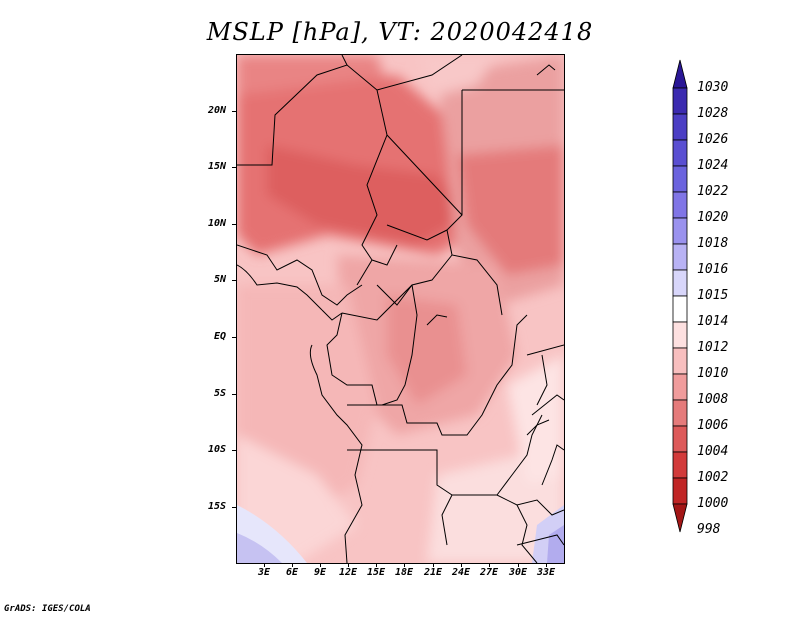 This screenshot has width=800, height=618. I want to click on colorbar-label: 1008, so click(713, 399).